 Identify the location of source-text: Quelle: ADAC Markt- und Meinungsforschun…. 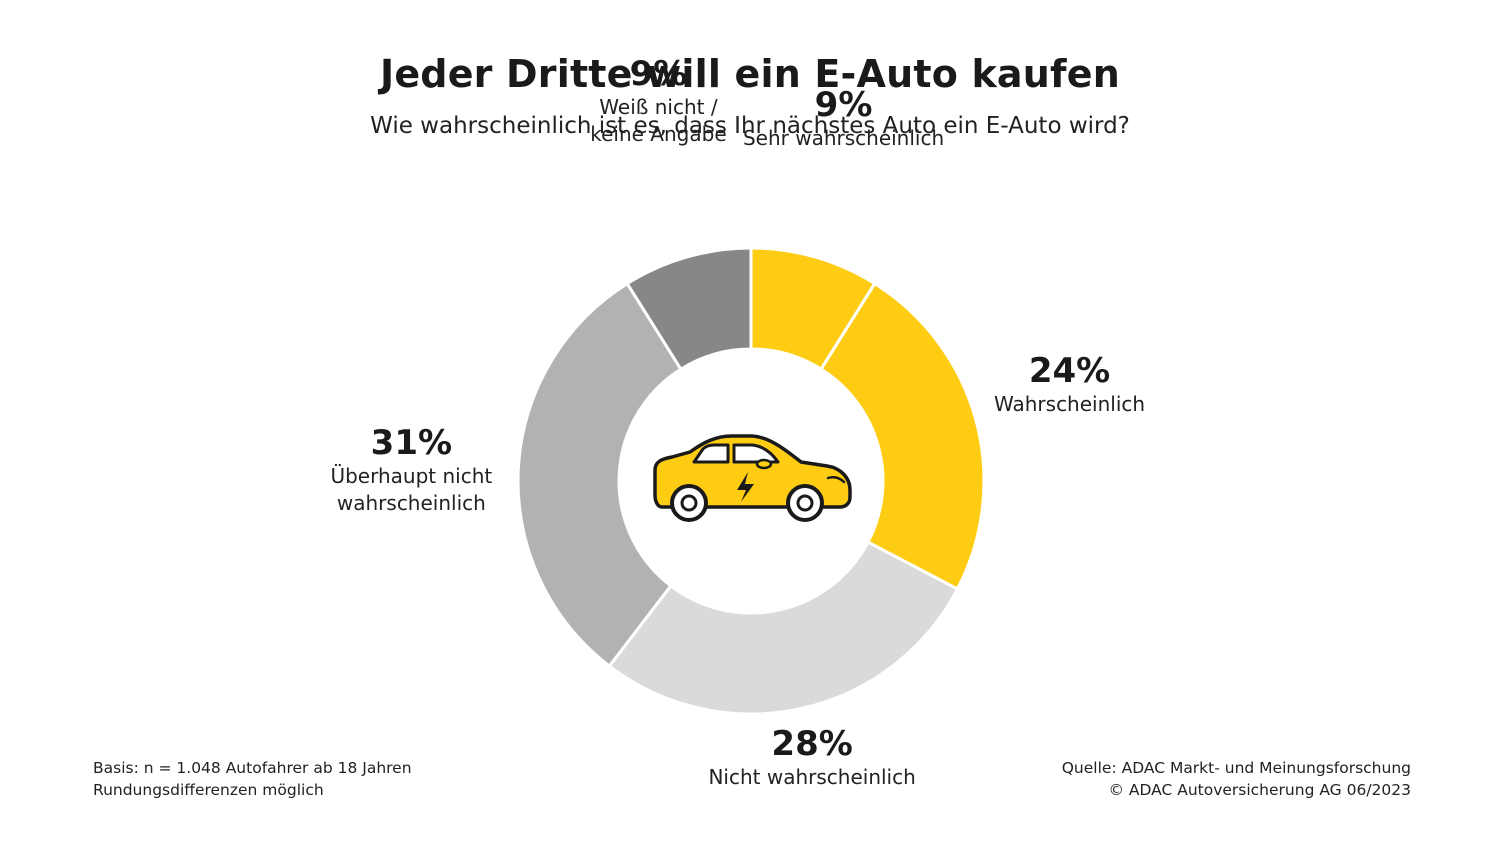
(1236, 768).